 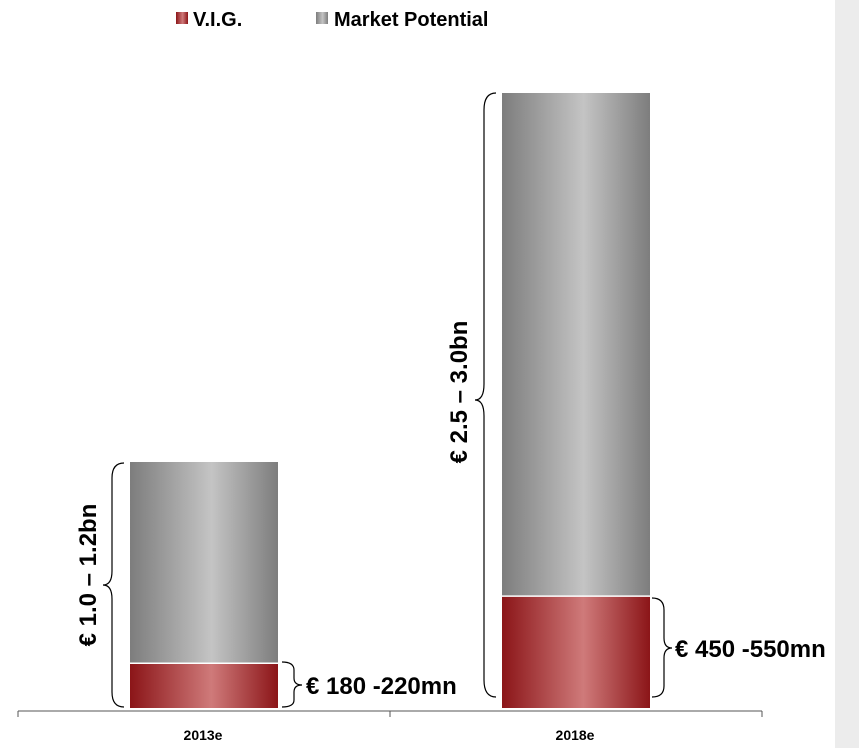 What do you see at coordinates (332, 20) in the screenshot?
I see `legend: V.I.G. Market Potential` at bounding box center [332, 20].